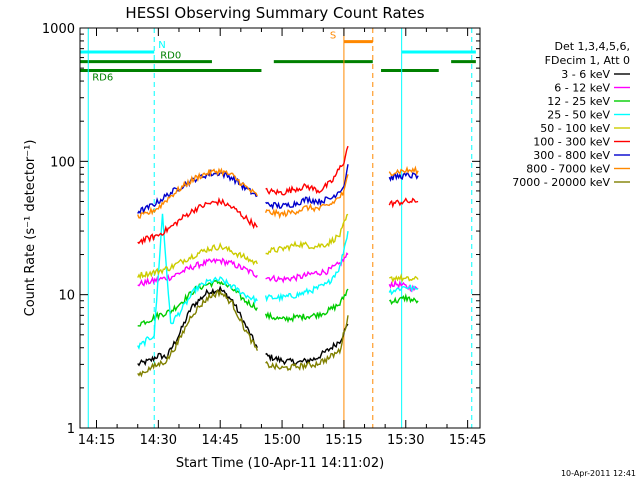 The image size is (640, 480). Describe the element at coordinates (592, 46) in the screenshot. I see `legend-header-line-1: Det 1,3,4,5,6,` at that location.